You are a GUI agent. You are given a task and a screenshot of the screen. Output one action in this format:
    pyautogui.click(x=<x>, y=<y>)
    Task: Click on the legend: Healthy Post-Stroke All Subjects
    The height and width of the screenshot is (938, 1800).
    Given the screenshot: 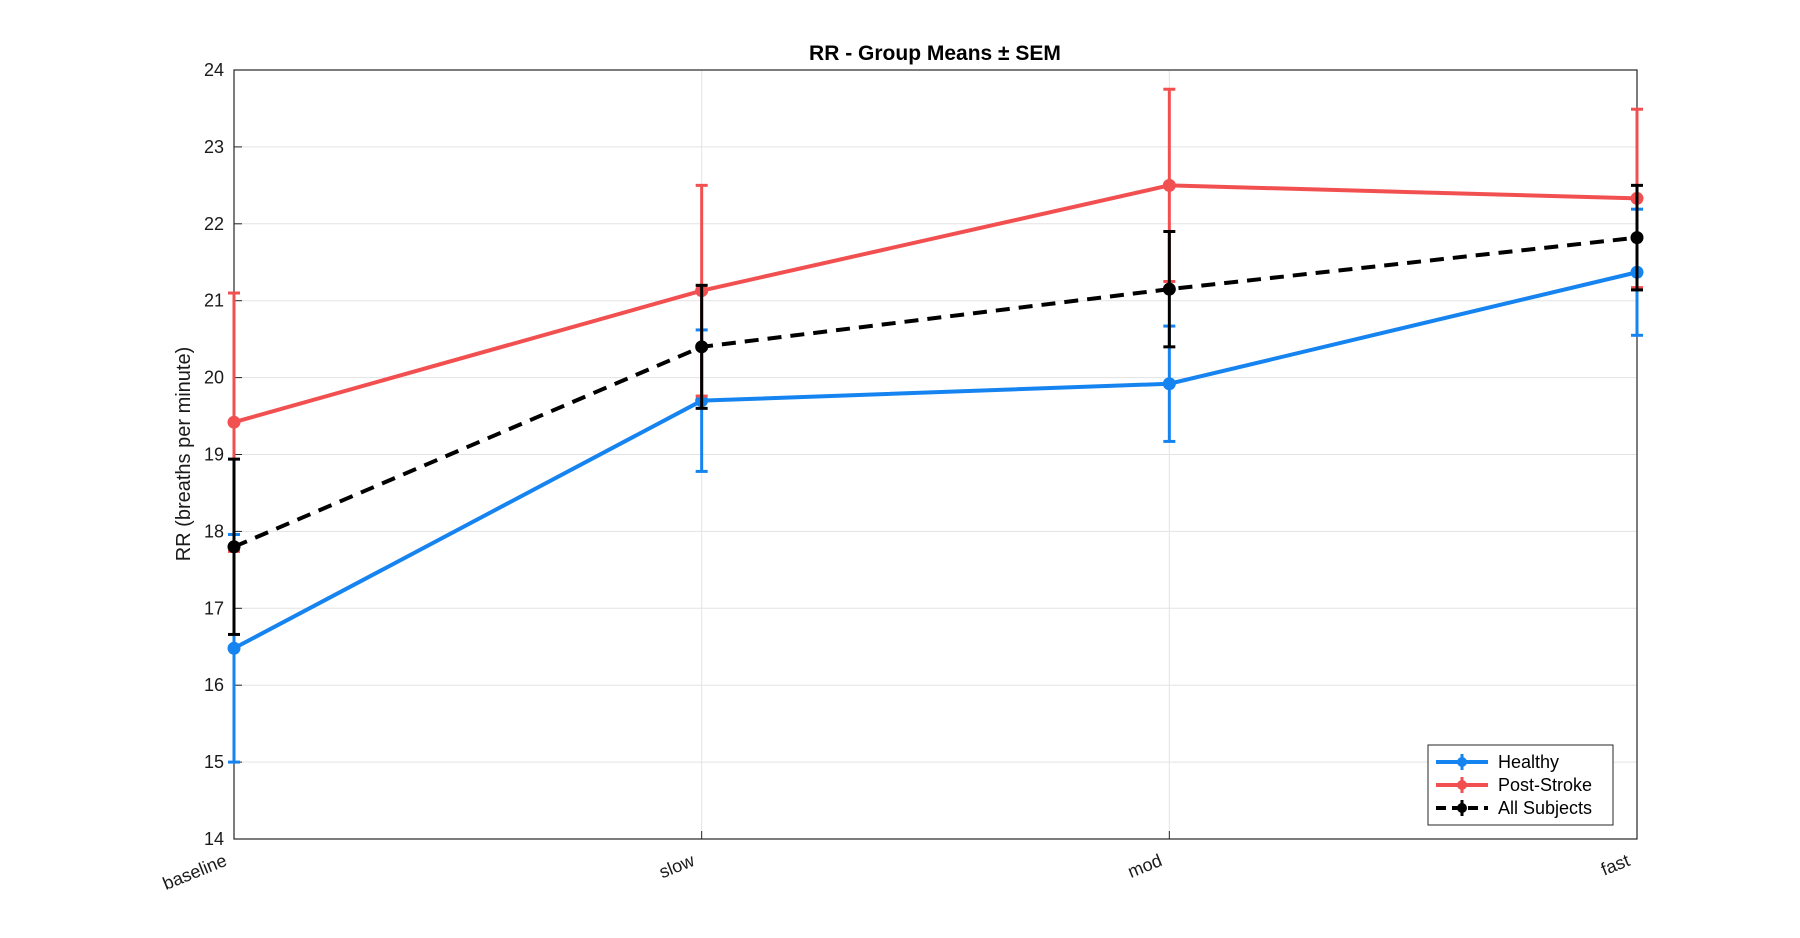 What is the action you would take?
    pyautogui.click(x=1520, y=785)
    